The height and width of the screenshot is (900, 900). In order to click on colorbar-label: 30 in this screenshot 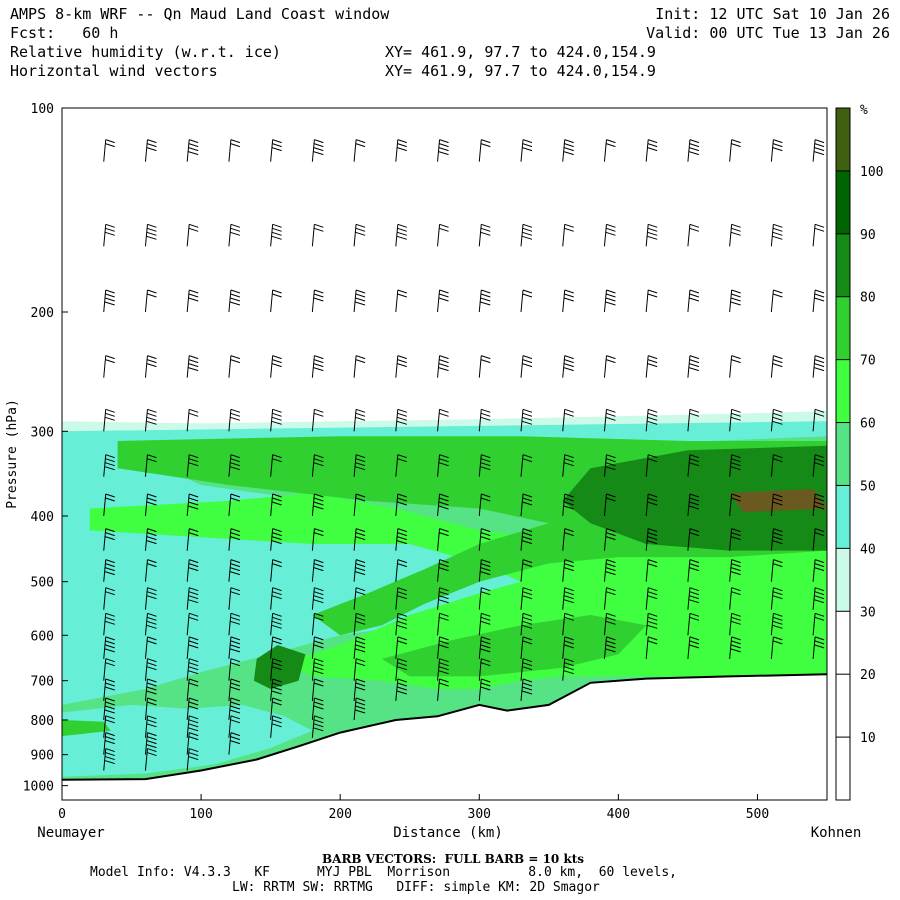, I will do `click(868, 612)`.